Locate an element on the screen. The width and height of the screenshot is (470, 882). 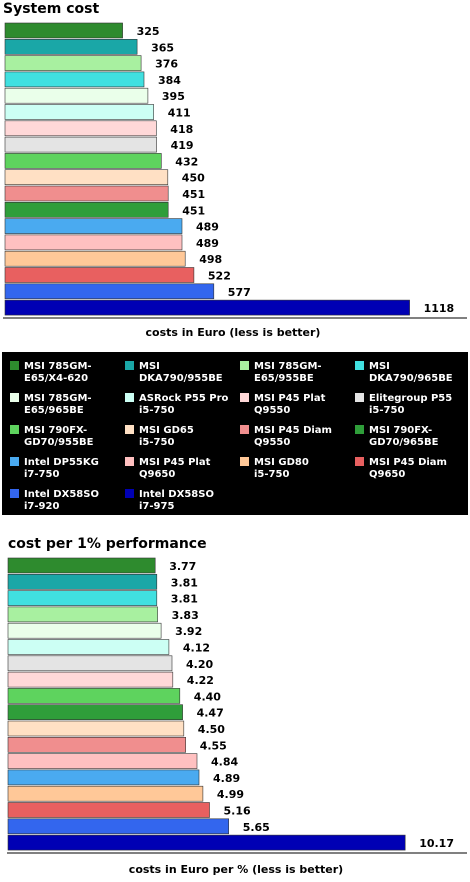
legend-label: Q9650 is located at coordinates (157, 474).